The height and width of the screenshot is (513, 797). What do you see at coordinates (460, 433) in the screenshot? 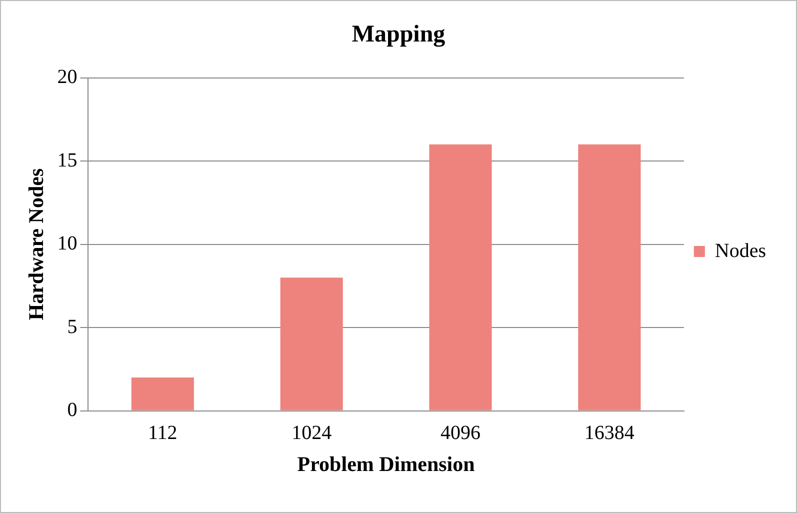
I see `x-tick-label: 4096` at bounding box center [460, 433].